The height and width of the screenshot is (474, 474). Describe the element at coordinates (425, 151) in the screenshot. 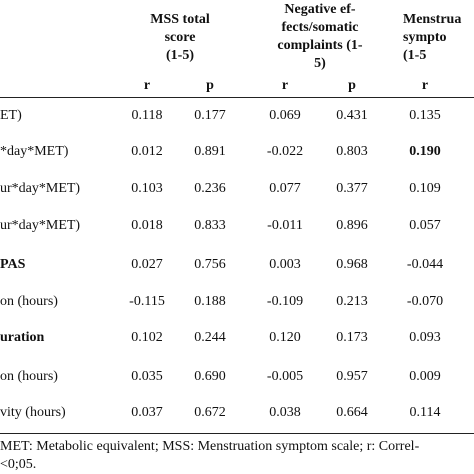

I see `cell: 0.190` at that location.